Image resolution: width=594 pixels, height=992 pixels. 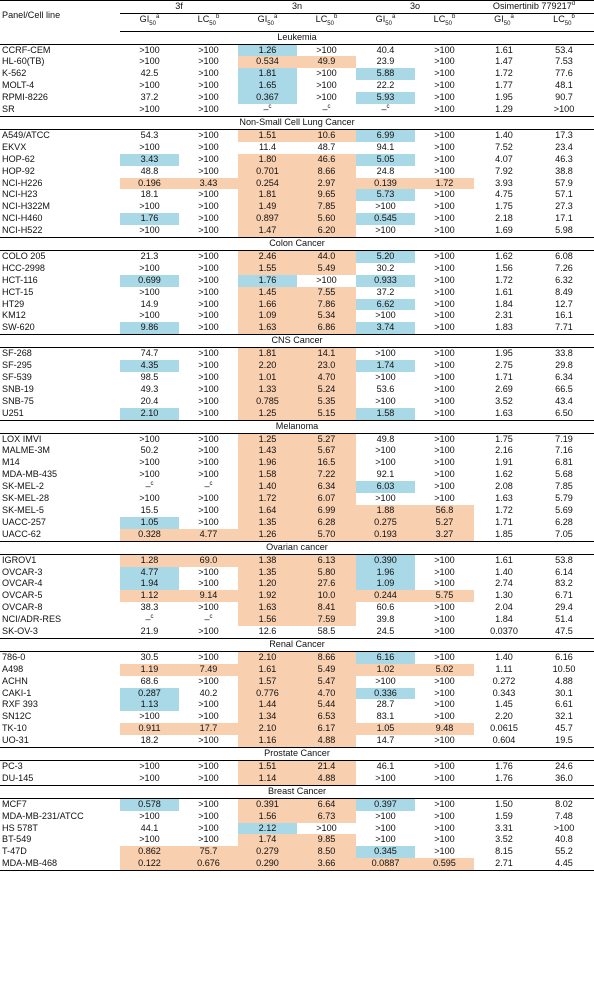 What do you see at coordinates (14, 73) in the screenshot?
I see `cell-line-name: K-562` at bounding box center [14, 73].